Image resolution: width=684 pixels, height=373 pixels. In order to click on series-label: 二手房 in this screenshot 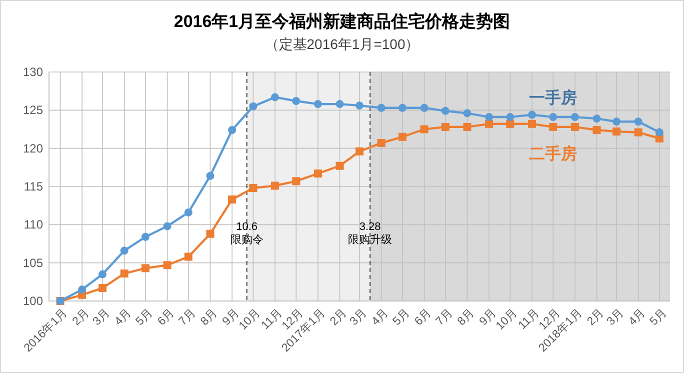, I will do `click(553, 153)`.